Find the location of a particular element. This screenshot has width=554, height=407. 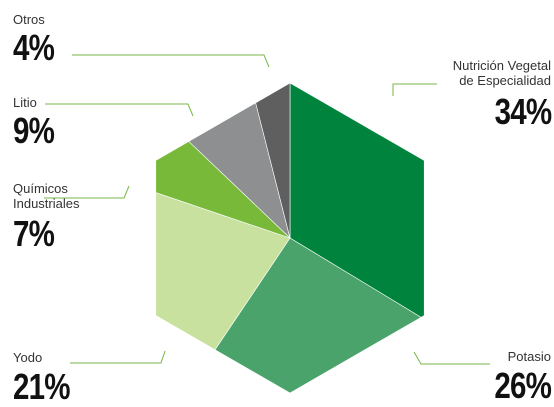

leader-line-otros is located at coordinates (171, 61).